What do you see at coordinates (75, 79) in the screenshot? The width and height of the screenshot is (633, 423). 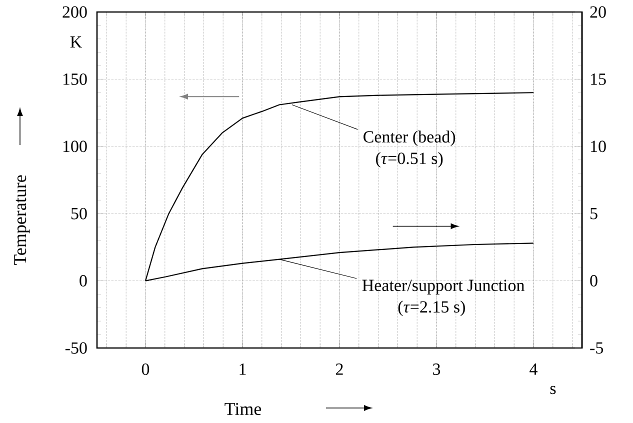 I see `y-tick-label: 150` at bounding box center [75, 79].